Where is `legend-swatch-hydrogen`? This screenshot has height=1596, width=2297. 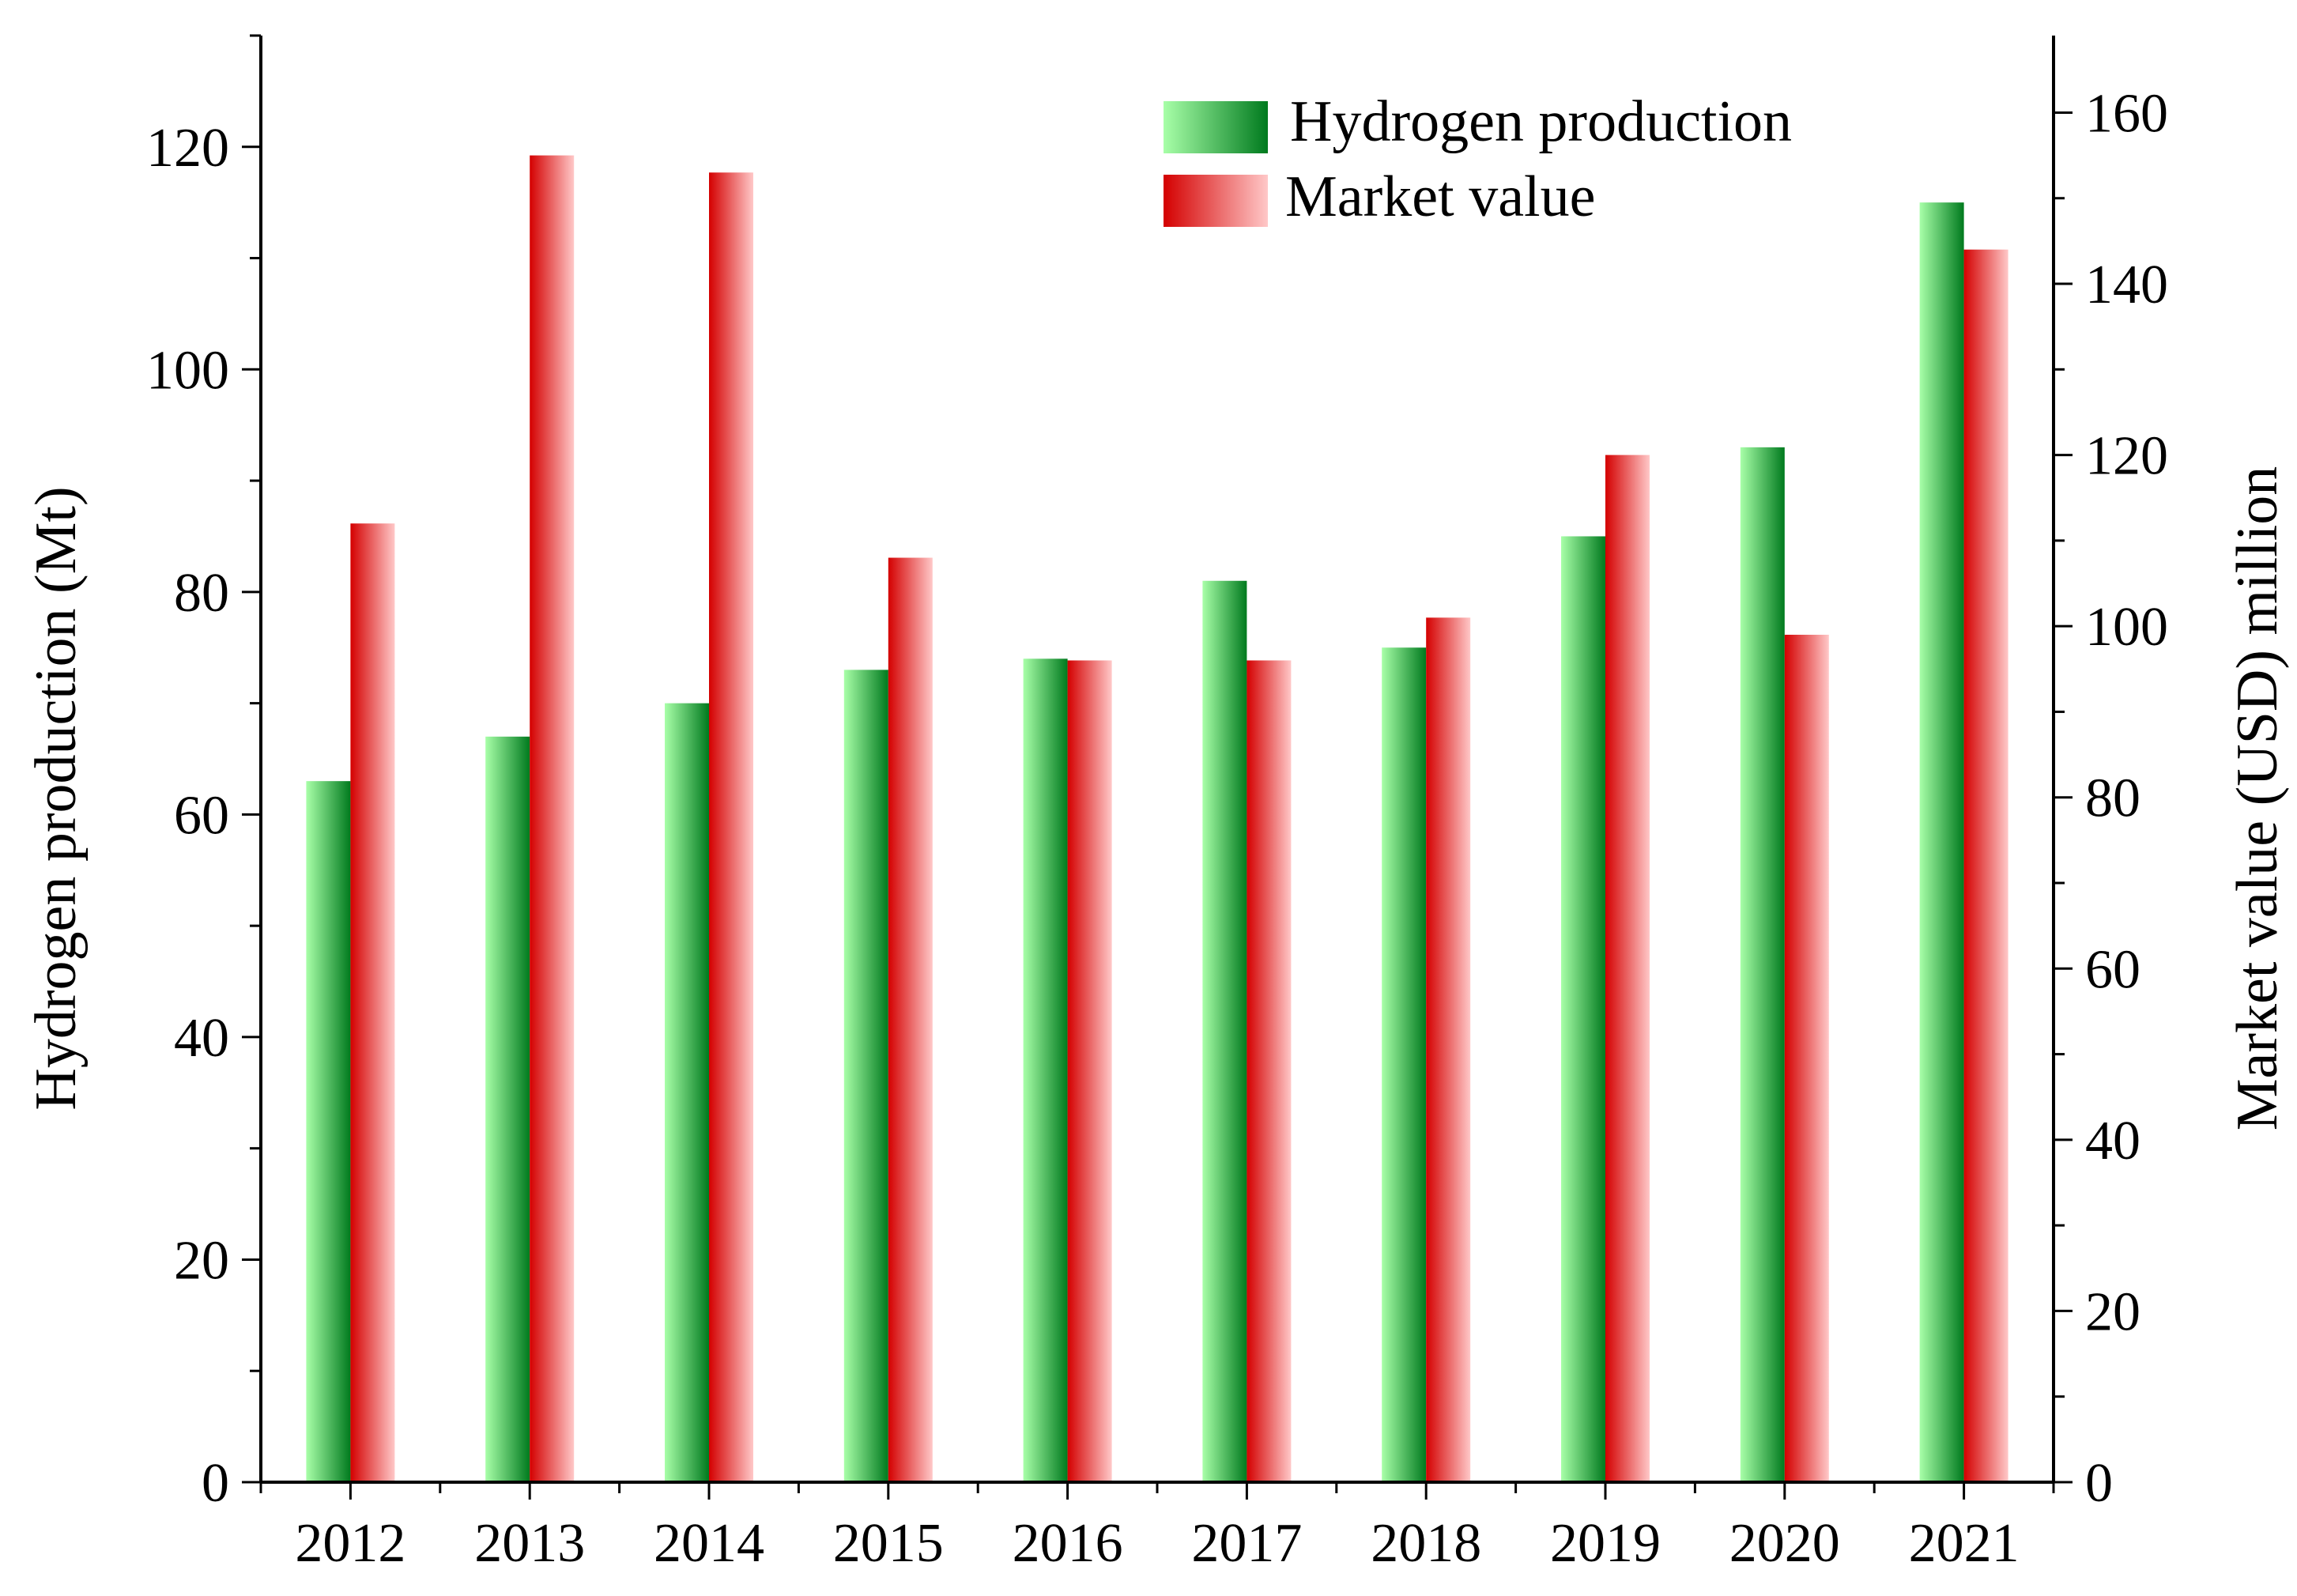
legend-swatch-hydrogen is located at coordinates (1216, 127).